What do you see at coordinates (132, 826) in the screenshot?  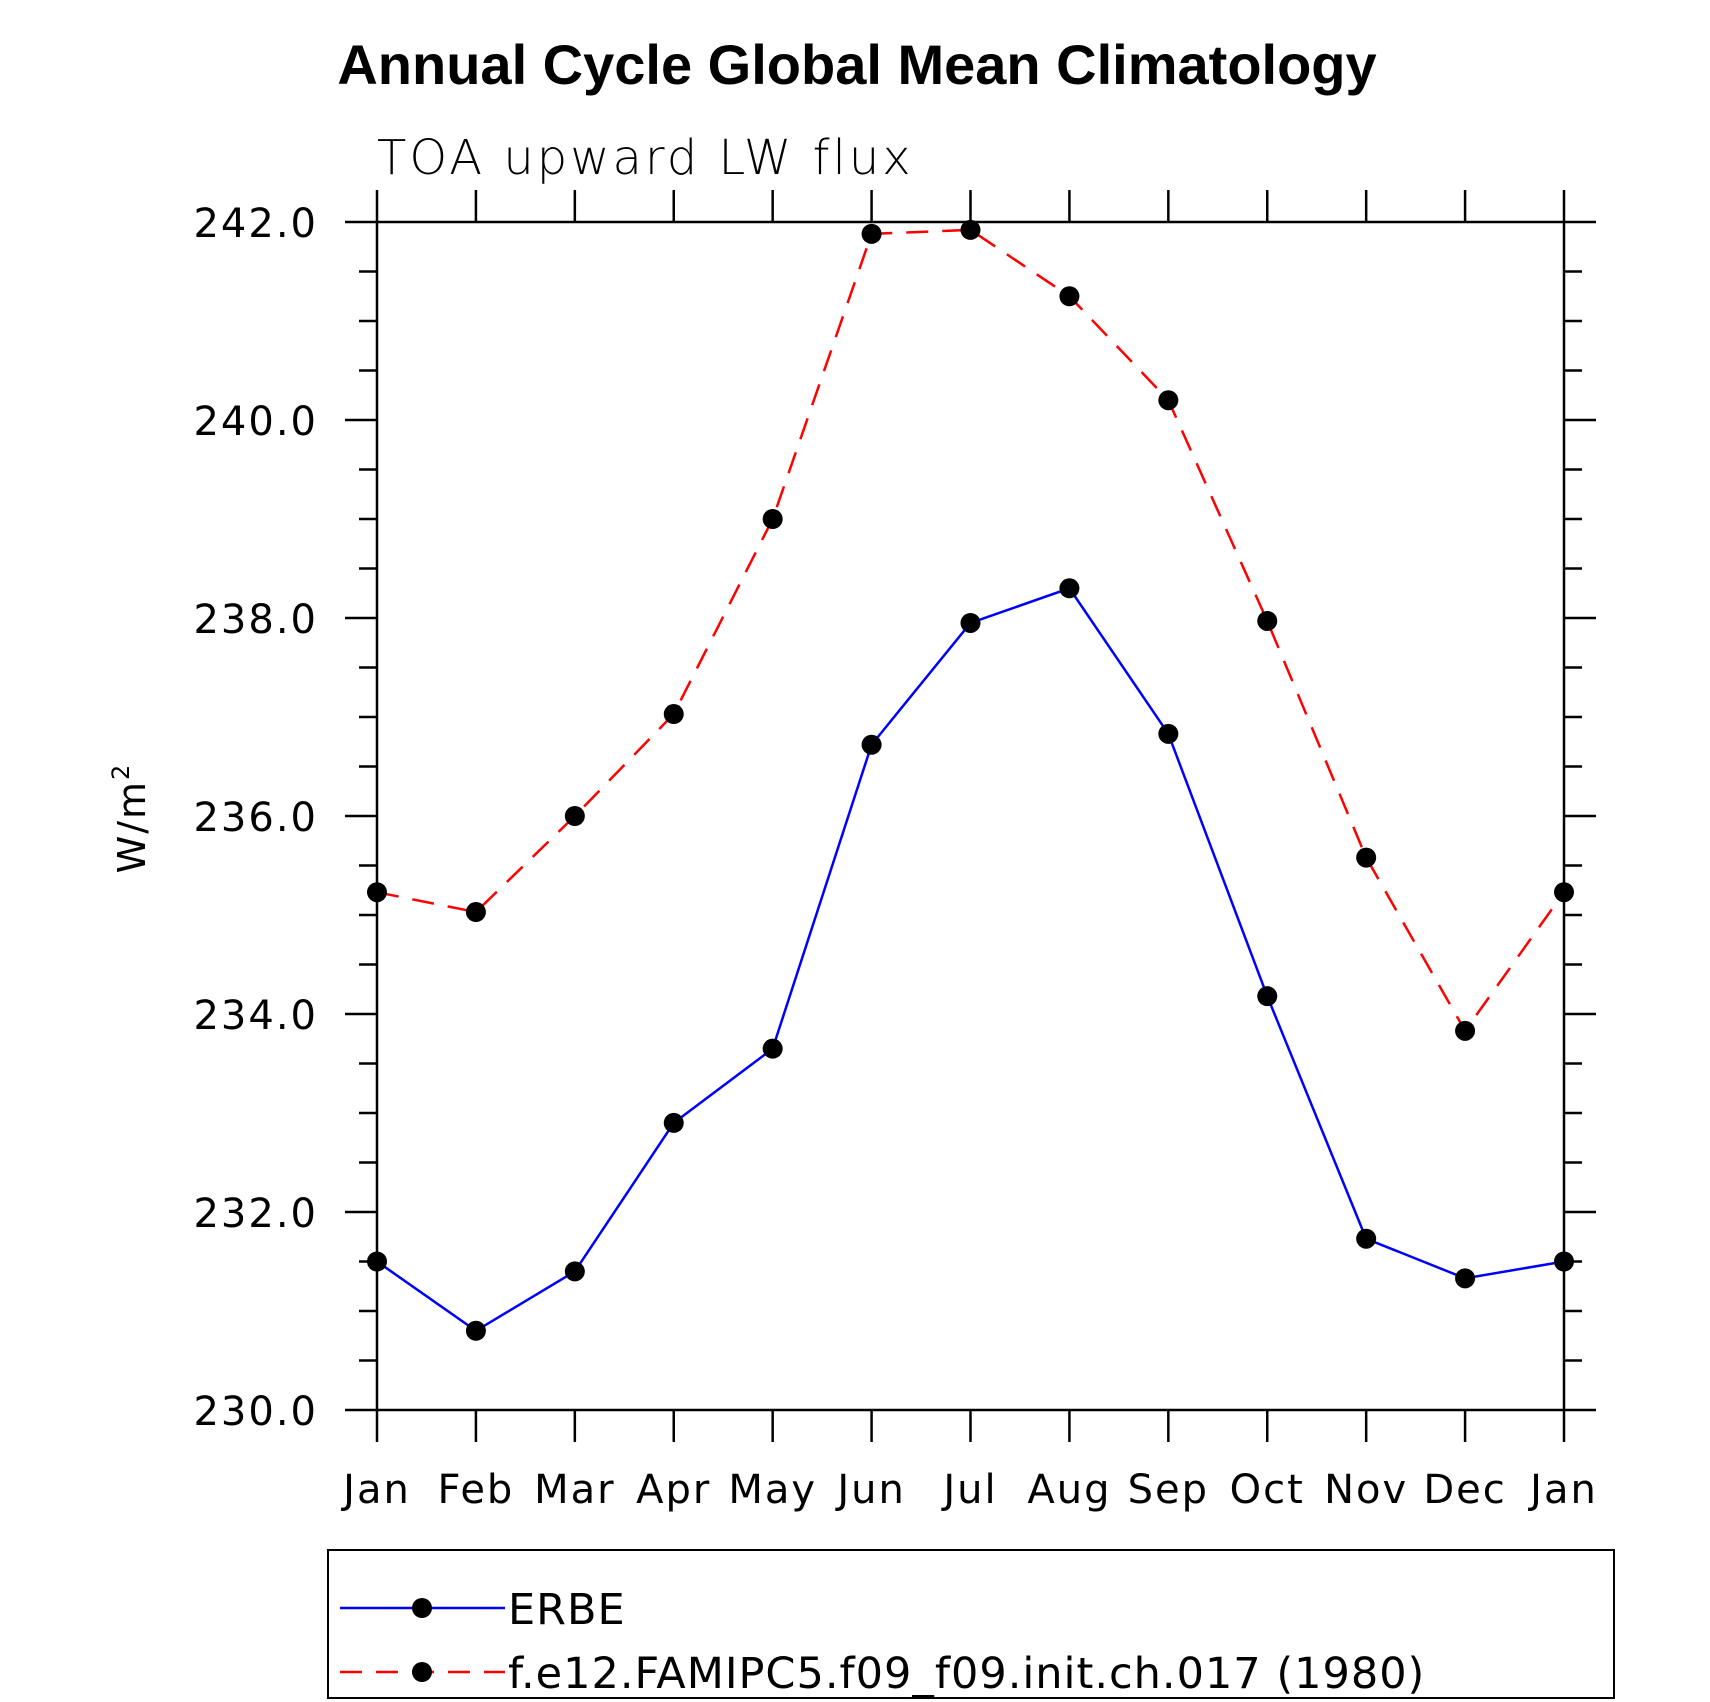 I see `y-axis-label-text: W/m` at bounding box center [132, 826].